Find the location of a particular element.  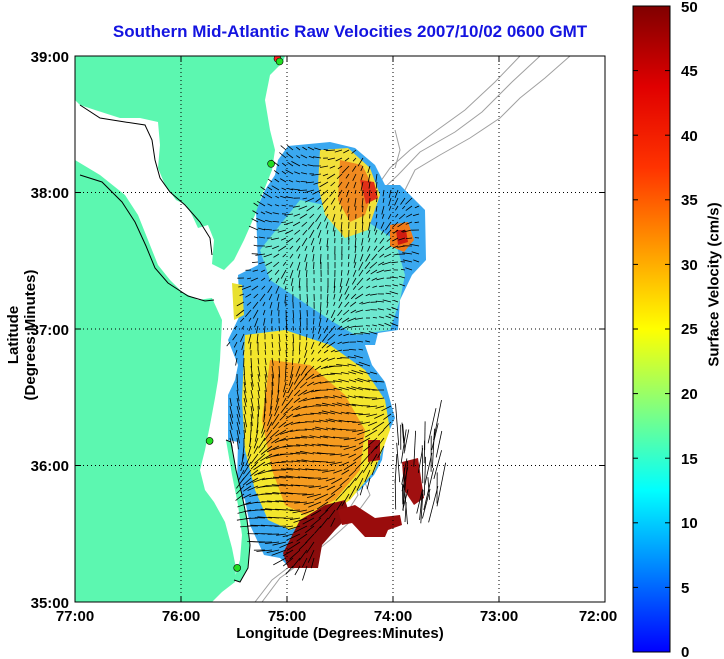

radar-station-marker is located at coordinates (237, 568).